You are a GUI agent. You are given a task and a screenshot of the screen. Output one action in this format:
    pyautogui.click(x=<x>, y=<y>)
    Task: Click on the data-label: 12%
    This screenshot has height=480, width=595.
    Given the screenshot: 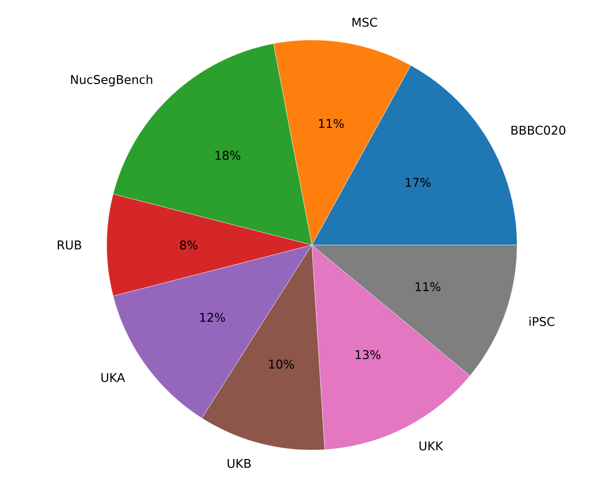 What is the action you would take?
    pyautogui.click(x=212, y=317)
    